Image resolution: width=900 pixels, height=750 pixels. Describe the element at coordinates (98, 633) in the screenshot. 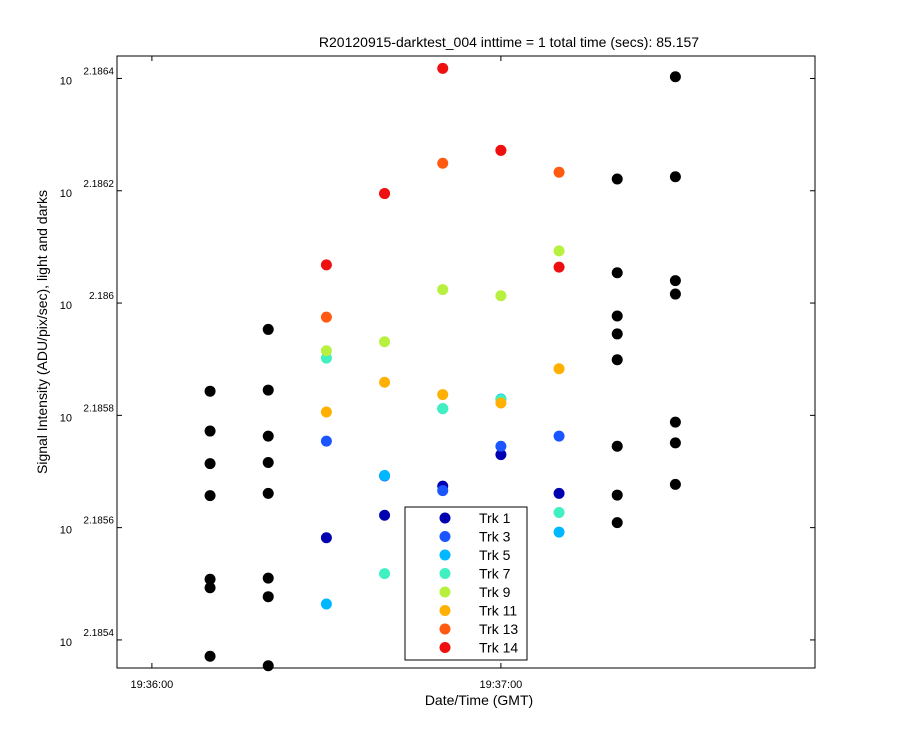

I see `y-tick-exponent: 2.1854` at that location.